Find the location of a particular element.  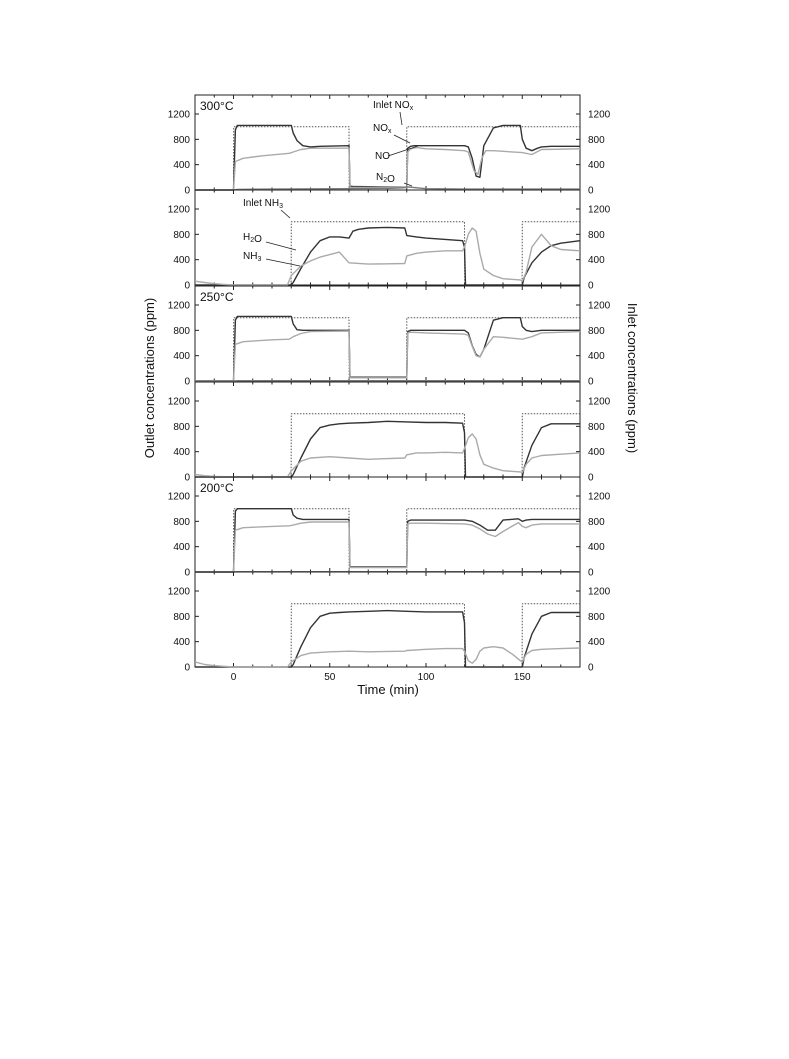

temperature-label: 200°C is located at coordinates (217, 488).